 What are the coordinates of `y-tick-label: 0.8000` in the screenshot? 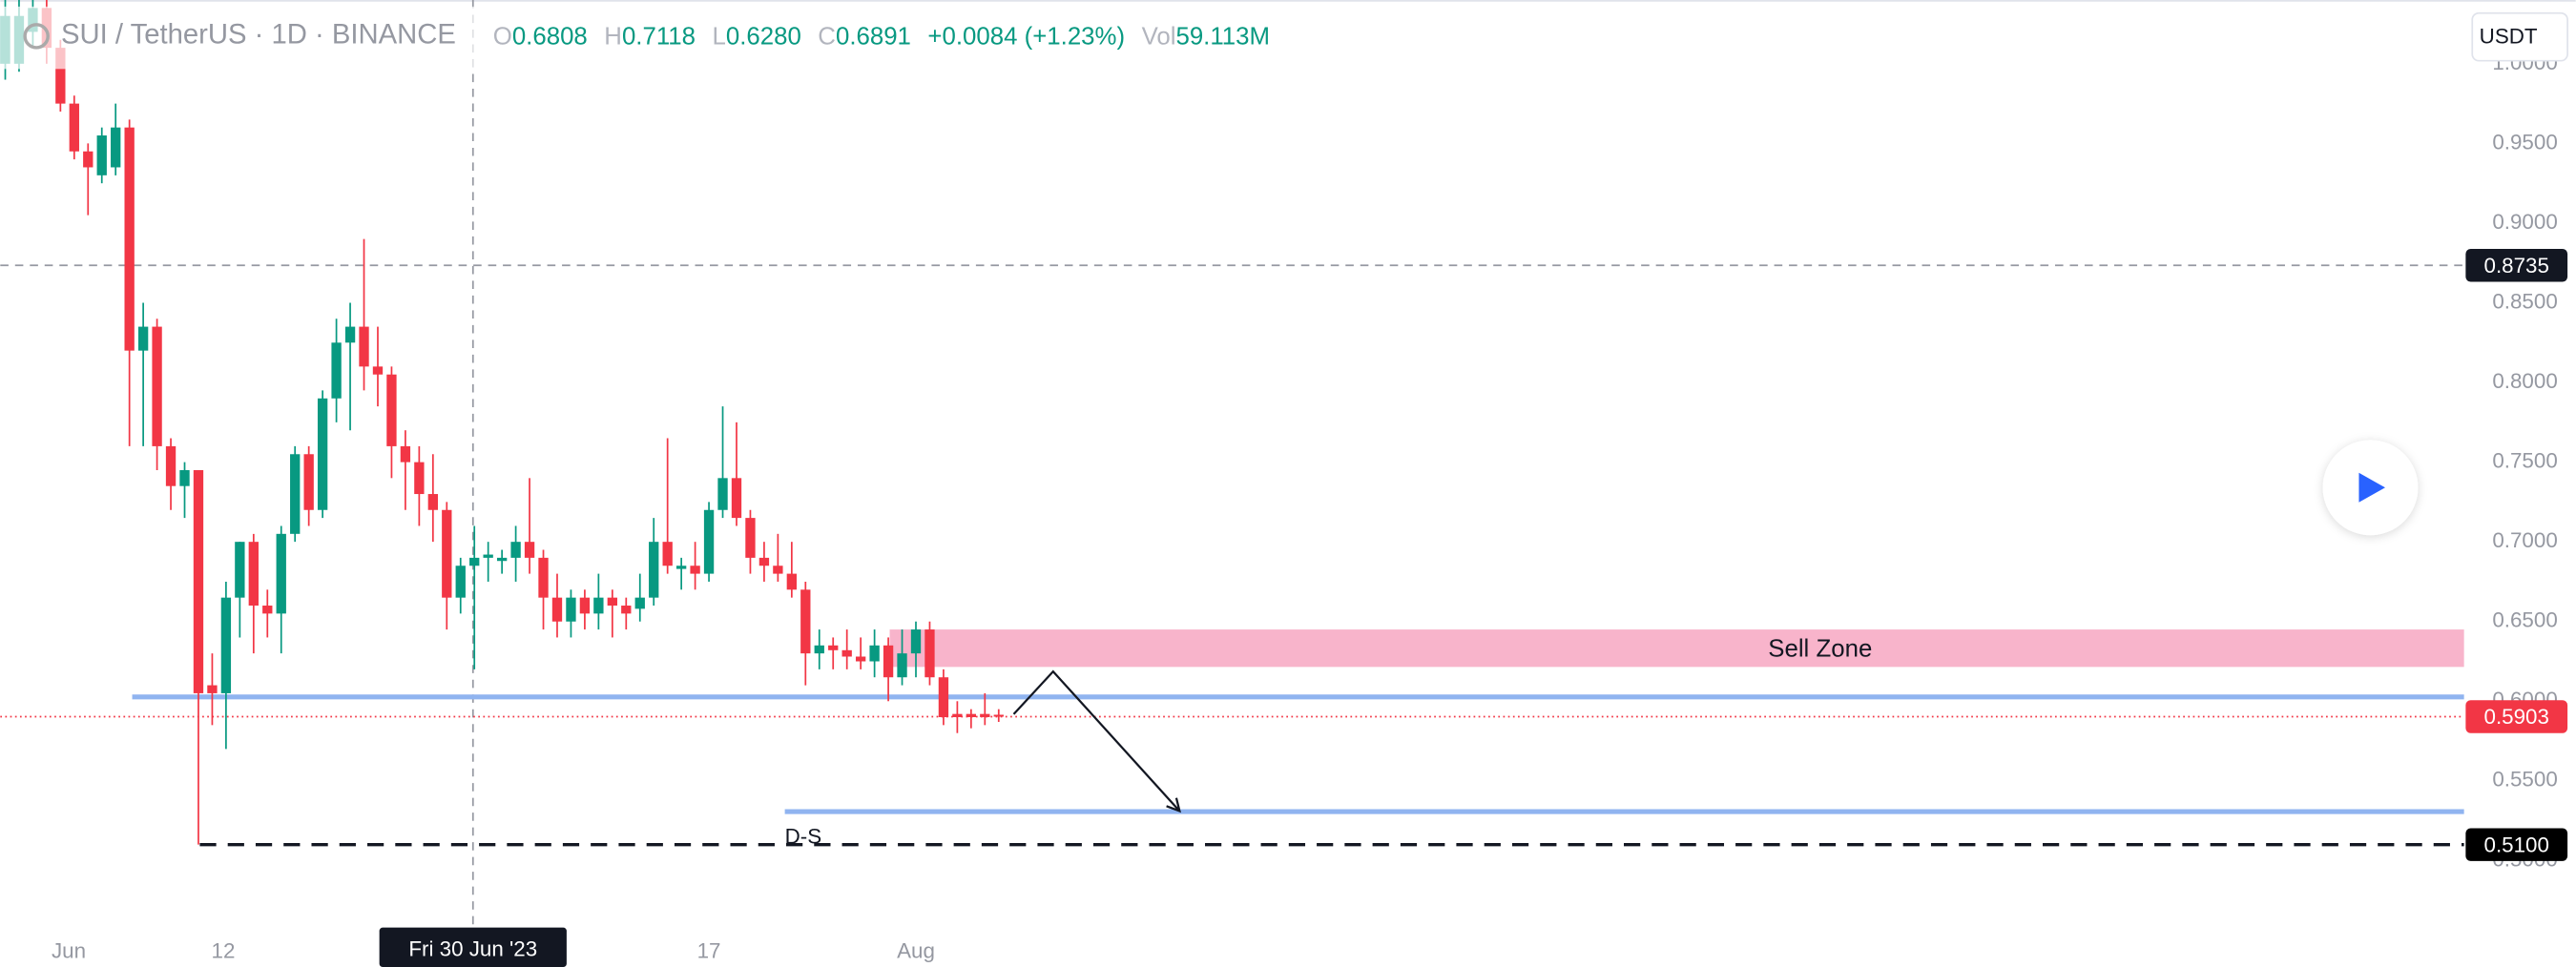 It's located at (2524, 381).